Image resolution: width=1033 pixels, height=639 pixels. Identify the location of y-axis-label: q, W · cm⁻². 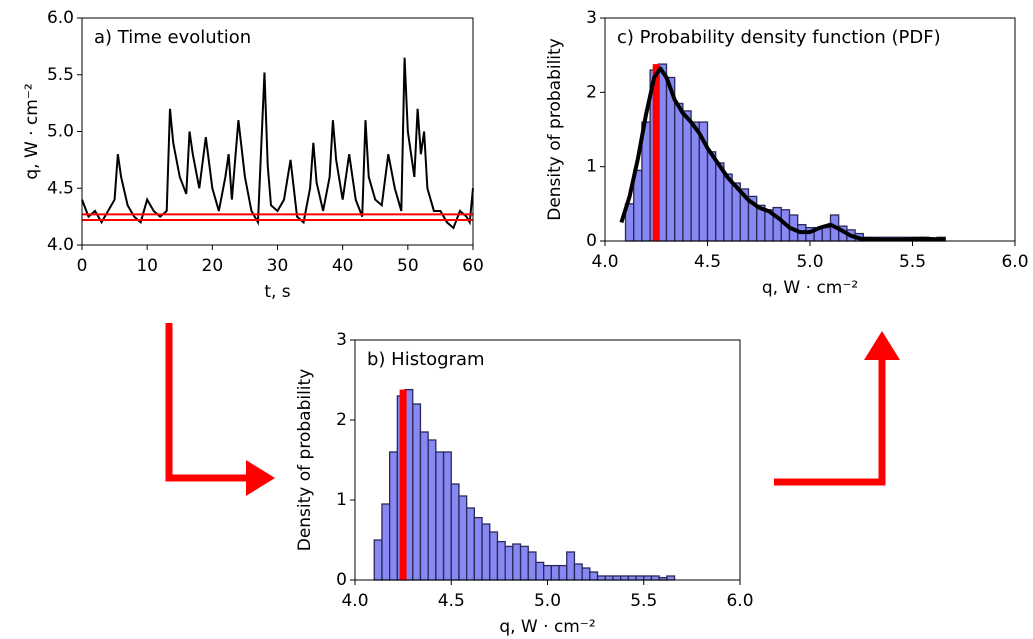
(32, 131).